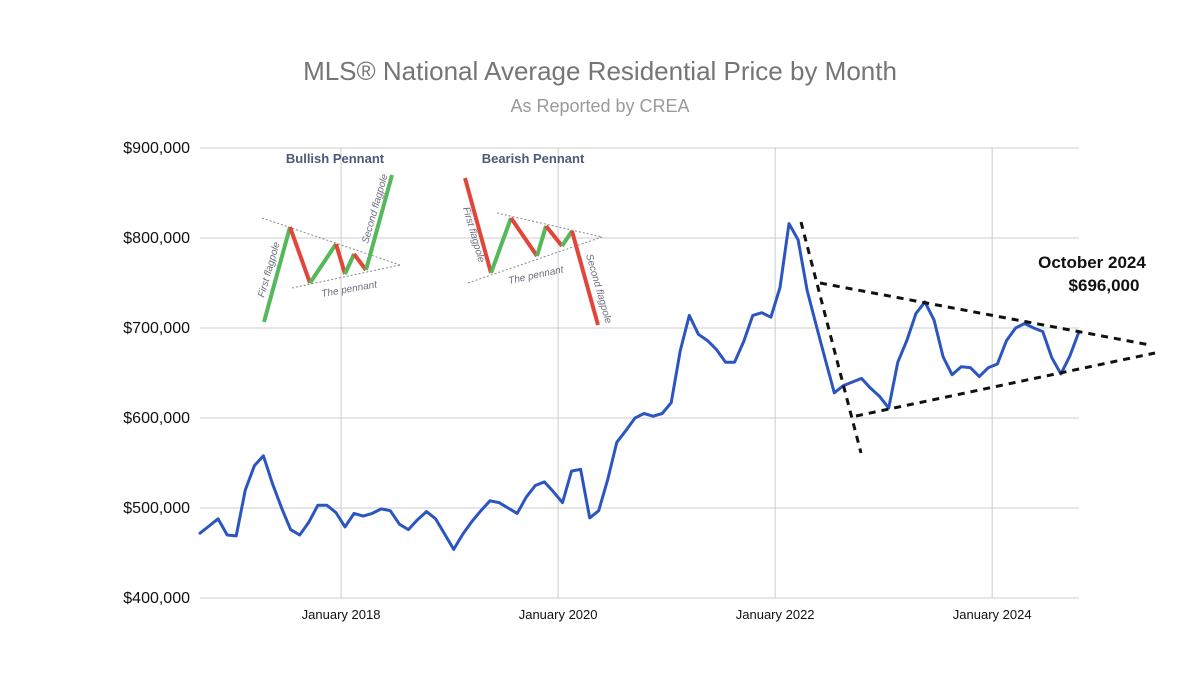 This screenshot has width=1200, height=675. What do you see at coordinates (156, 508) in the screenshot?
I see `y-tick-label: $500,000` at bounding box center [156, 508].